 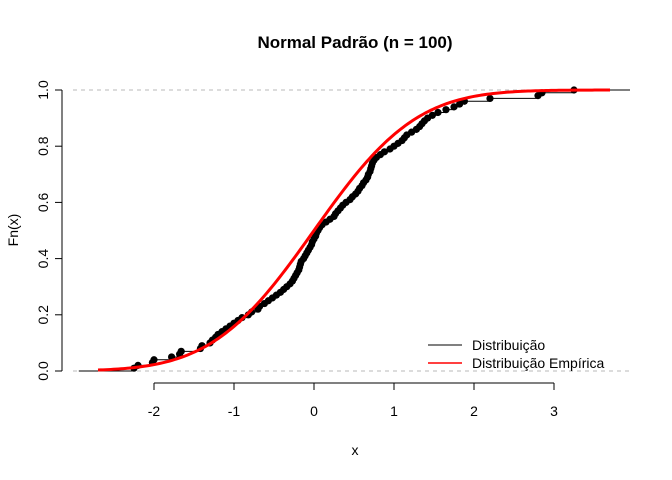 I want to click on y-tick-label: 0.2, so click(x=43, y=315).